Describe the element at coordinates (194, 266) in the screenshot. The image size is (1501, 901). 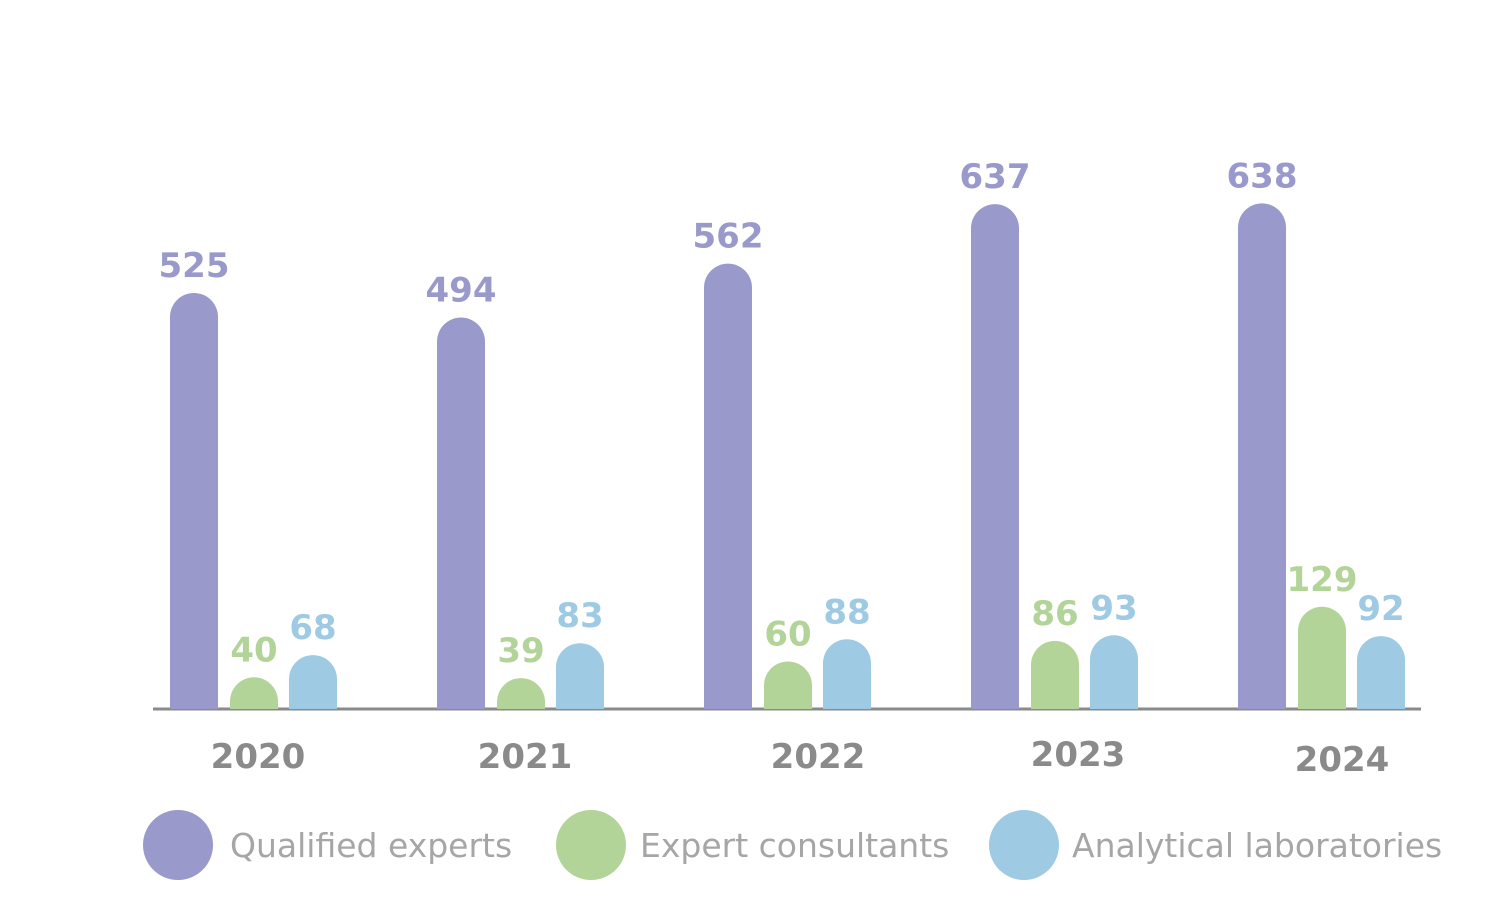
I see `value-label-qualified-experts-2020: 525` at that location.